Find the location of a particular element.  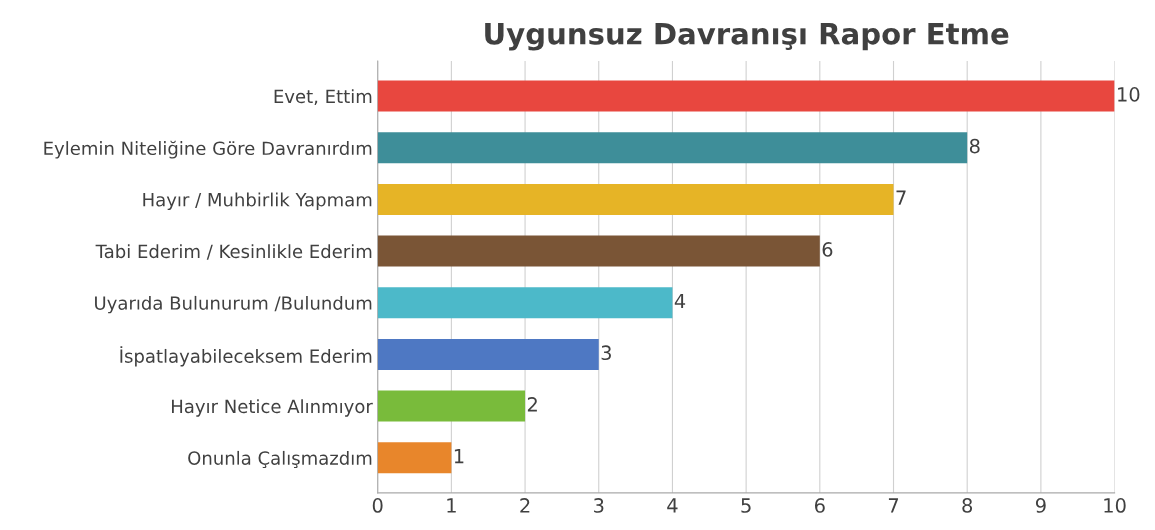

x-tick-label: 7 is located at coordinates (893, 505).